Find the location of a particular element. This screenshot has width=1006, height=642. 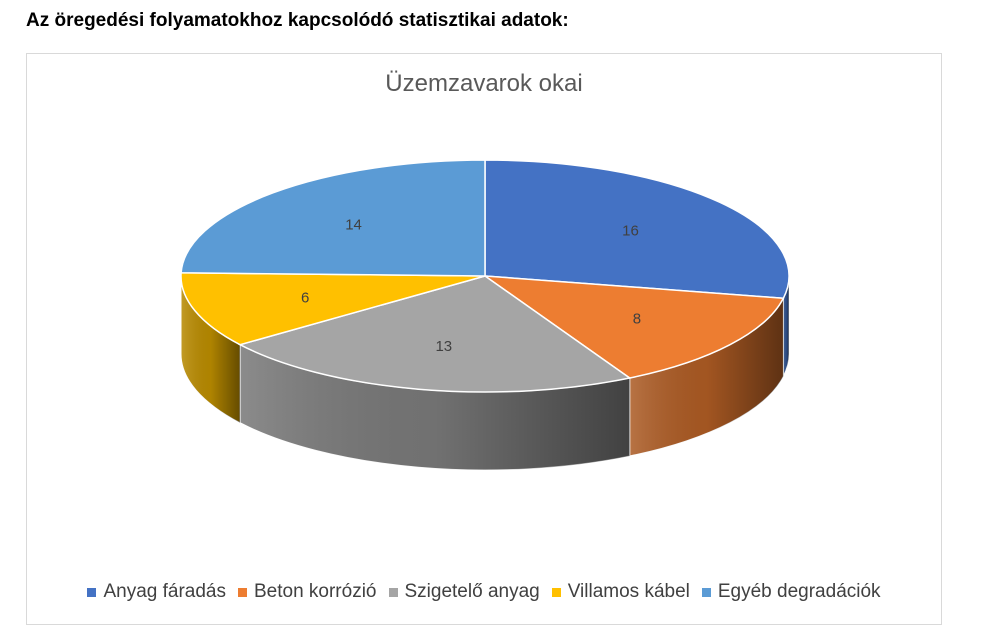

data-label-anyag-faradas: 16 is located at coordinates (630, 230).